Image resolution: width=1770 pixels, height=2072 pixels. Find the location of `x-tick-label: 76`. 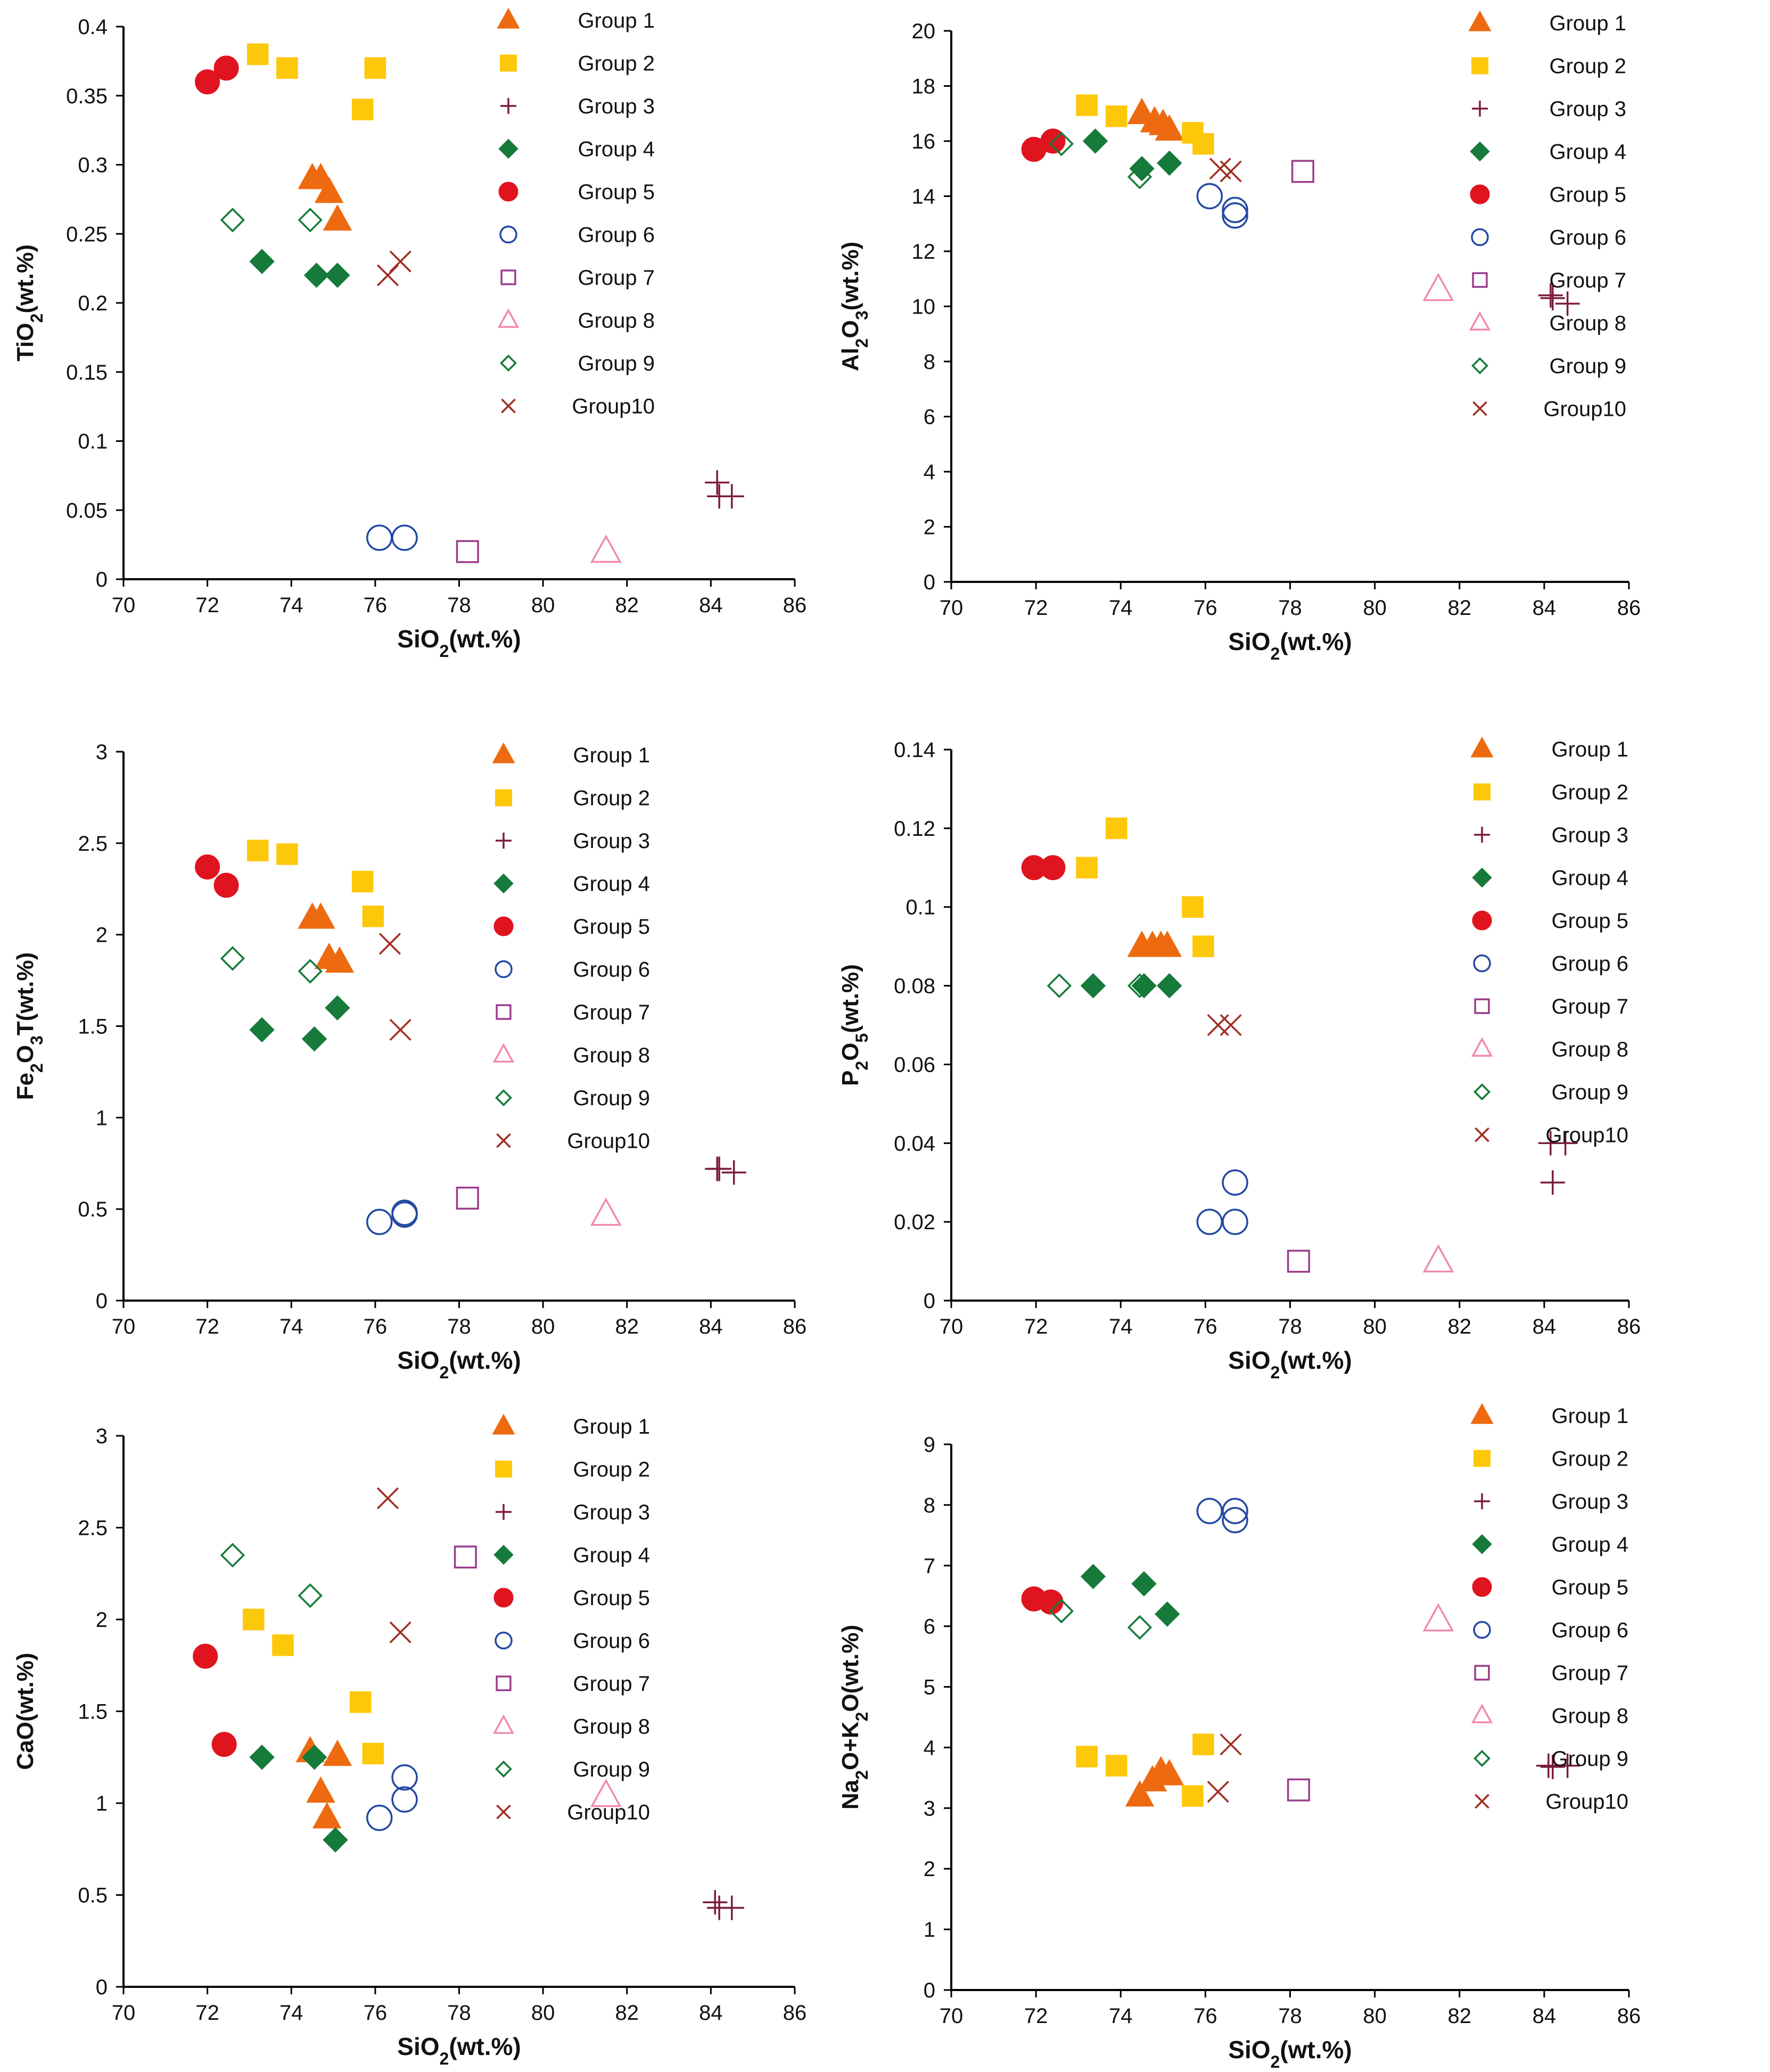

x-tick-label: 76 is located at coordinates (376, 605).